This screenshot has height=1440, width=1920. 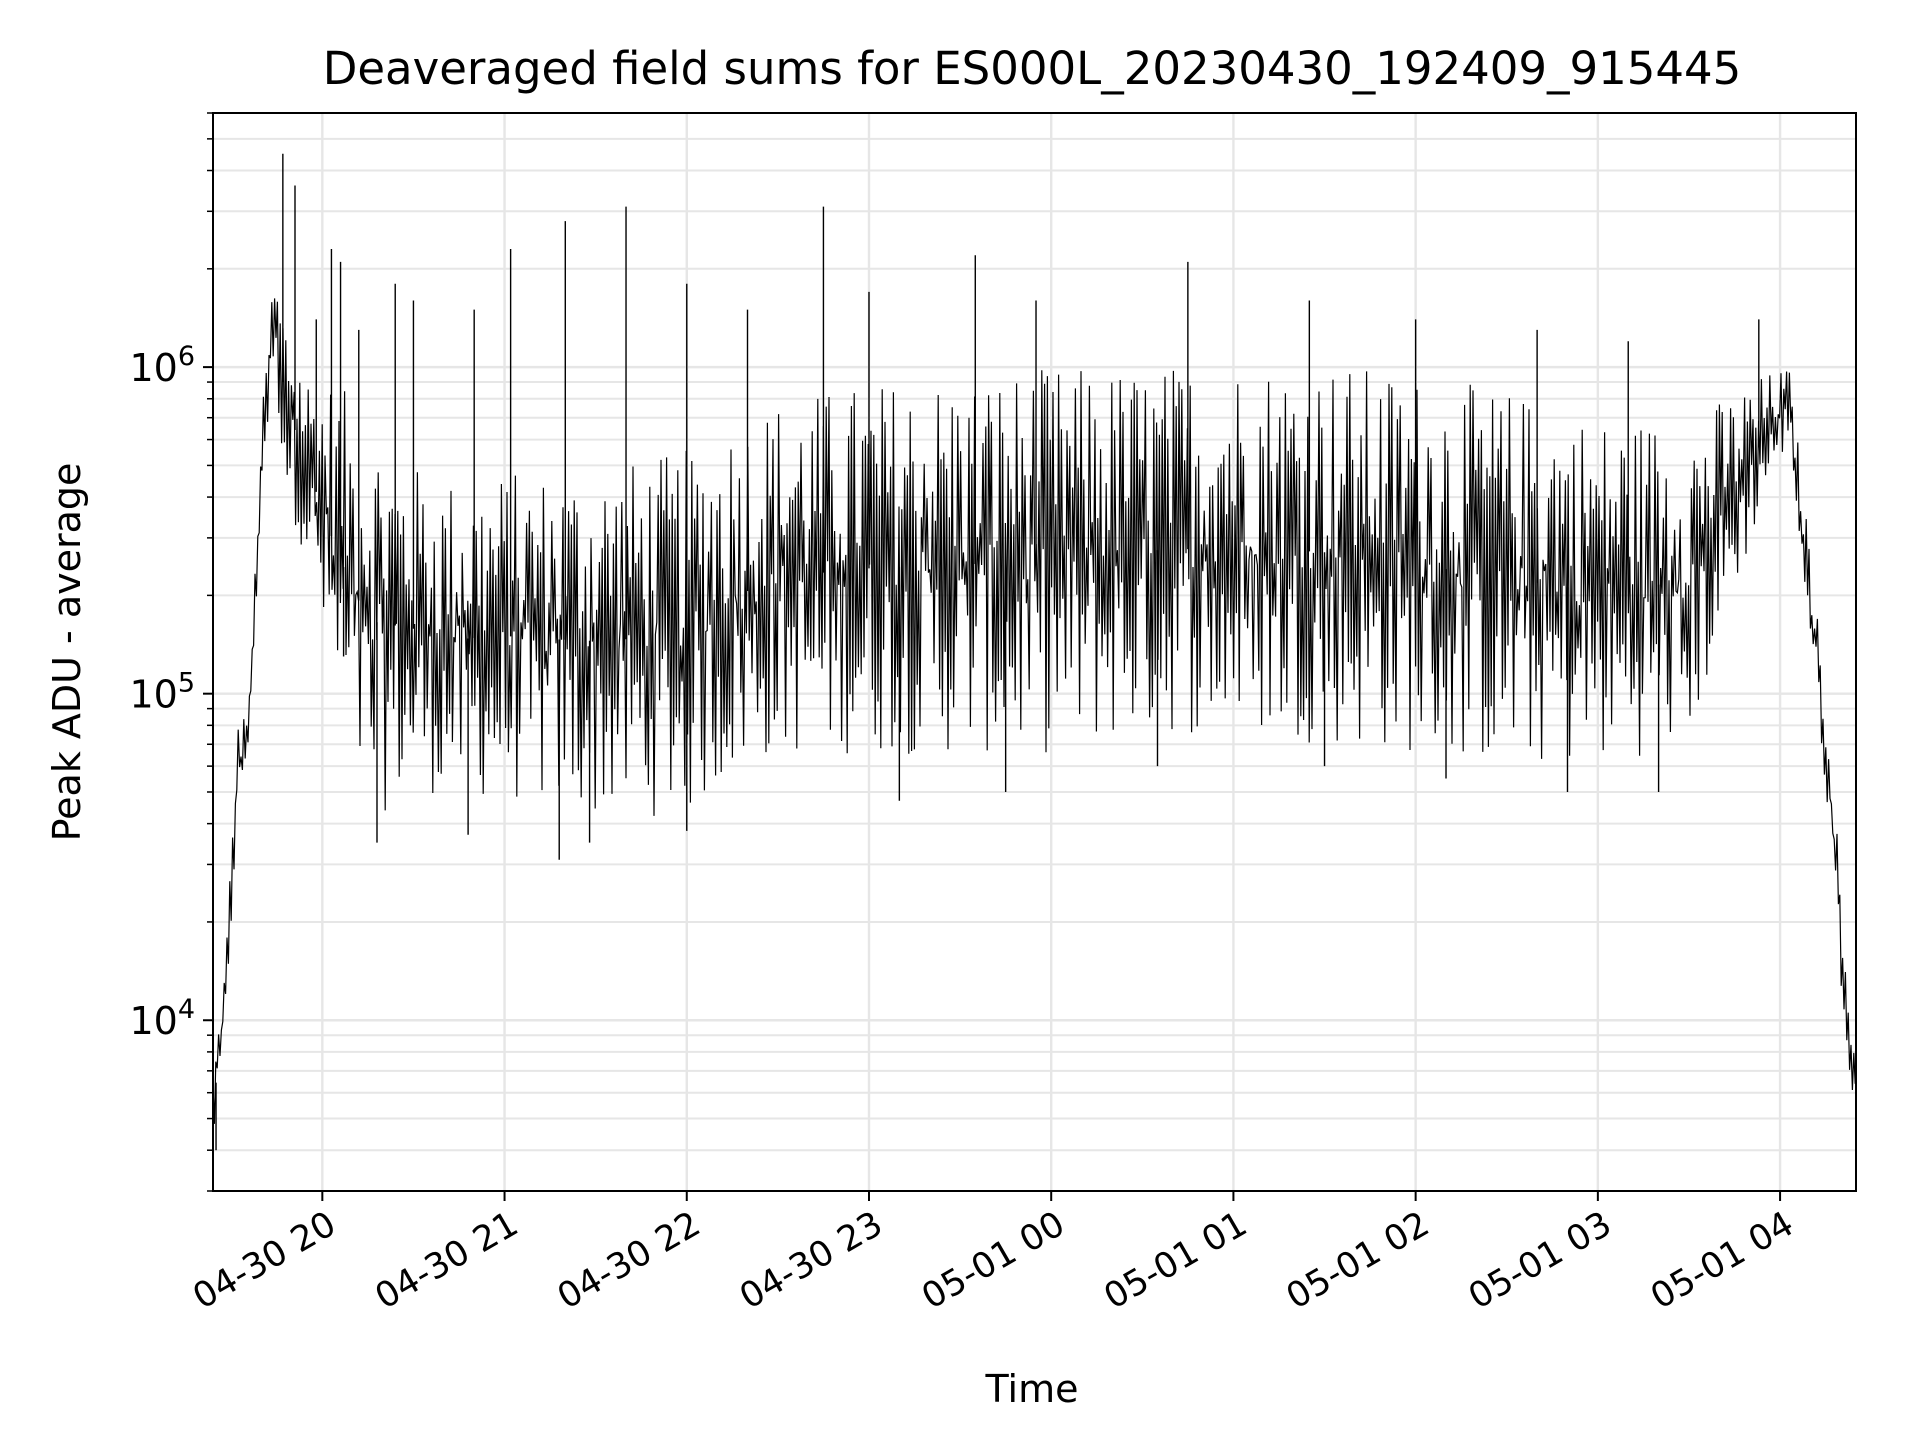 I want to click on y-tick-label: 10⁴, so click(x=162, y=1018).